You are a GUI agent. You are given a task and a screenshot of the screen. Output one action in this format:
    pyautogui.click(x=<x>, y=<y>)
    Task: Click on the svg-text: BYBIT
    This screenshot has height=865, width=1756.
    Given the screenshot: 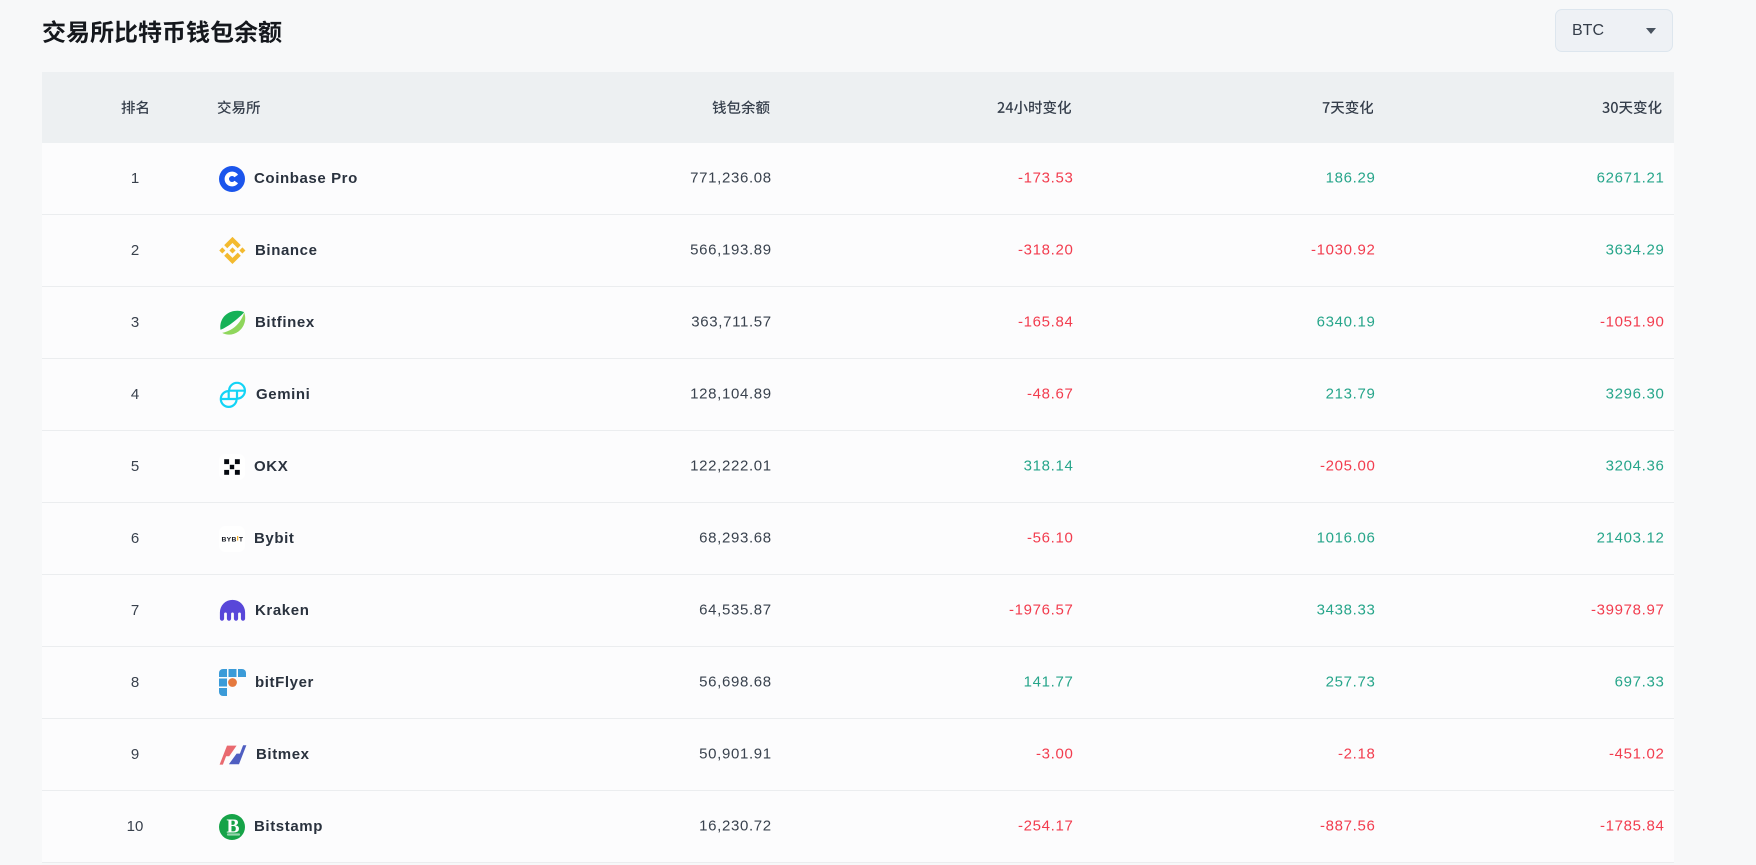 What is the action you would take?
    pyautogui.click(x=232, y=539)
    